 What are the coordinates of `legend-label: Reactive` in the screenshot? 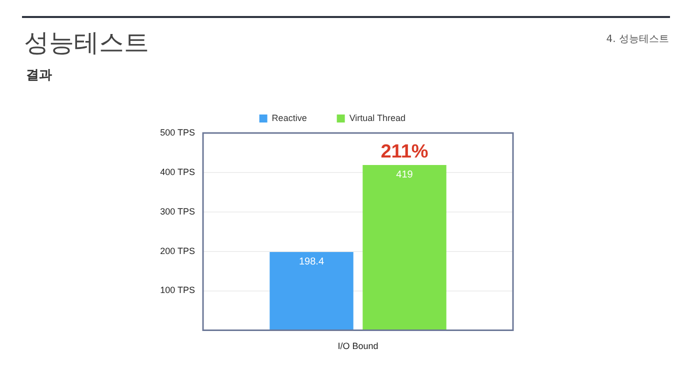 It's located at (289, 117).